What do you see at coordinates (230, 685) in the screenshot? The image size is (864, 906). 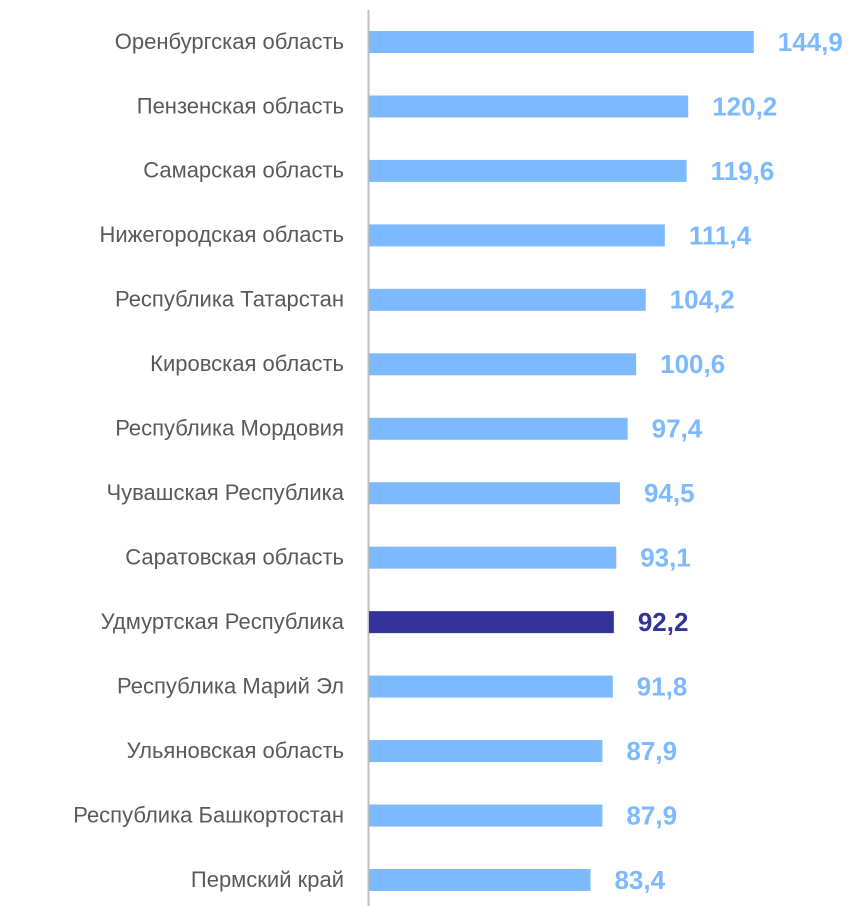 I see `category-label: Республика Марий Эл` at bounding box center [230, 685].